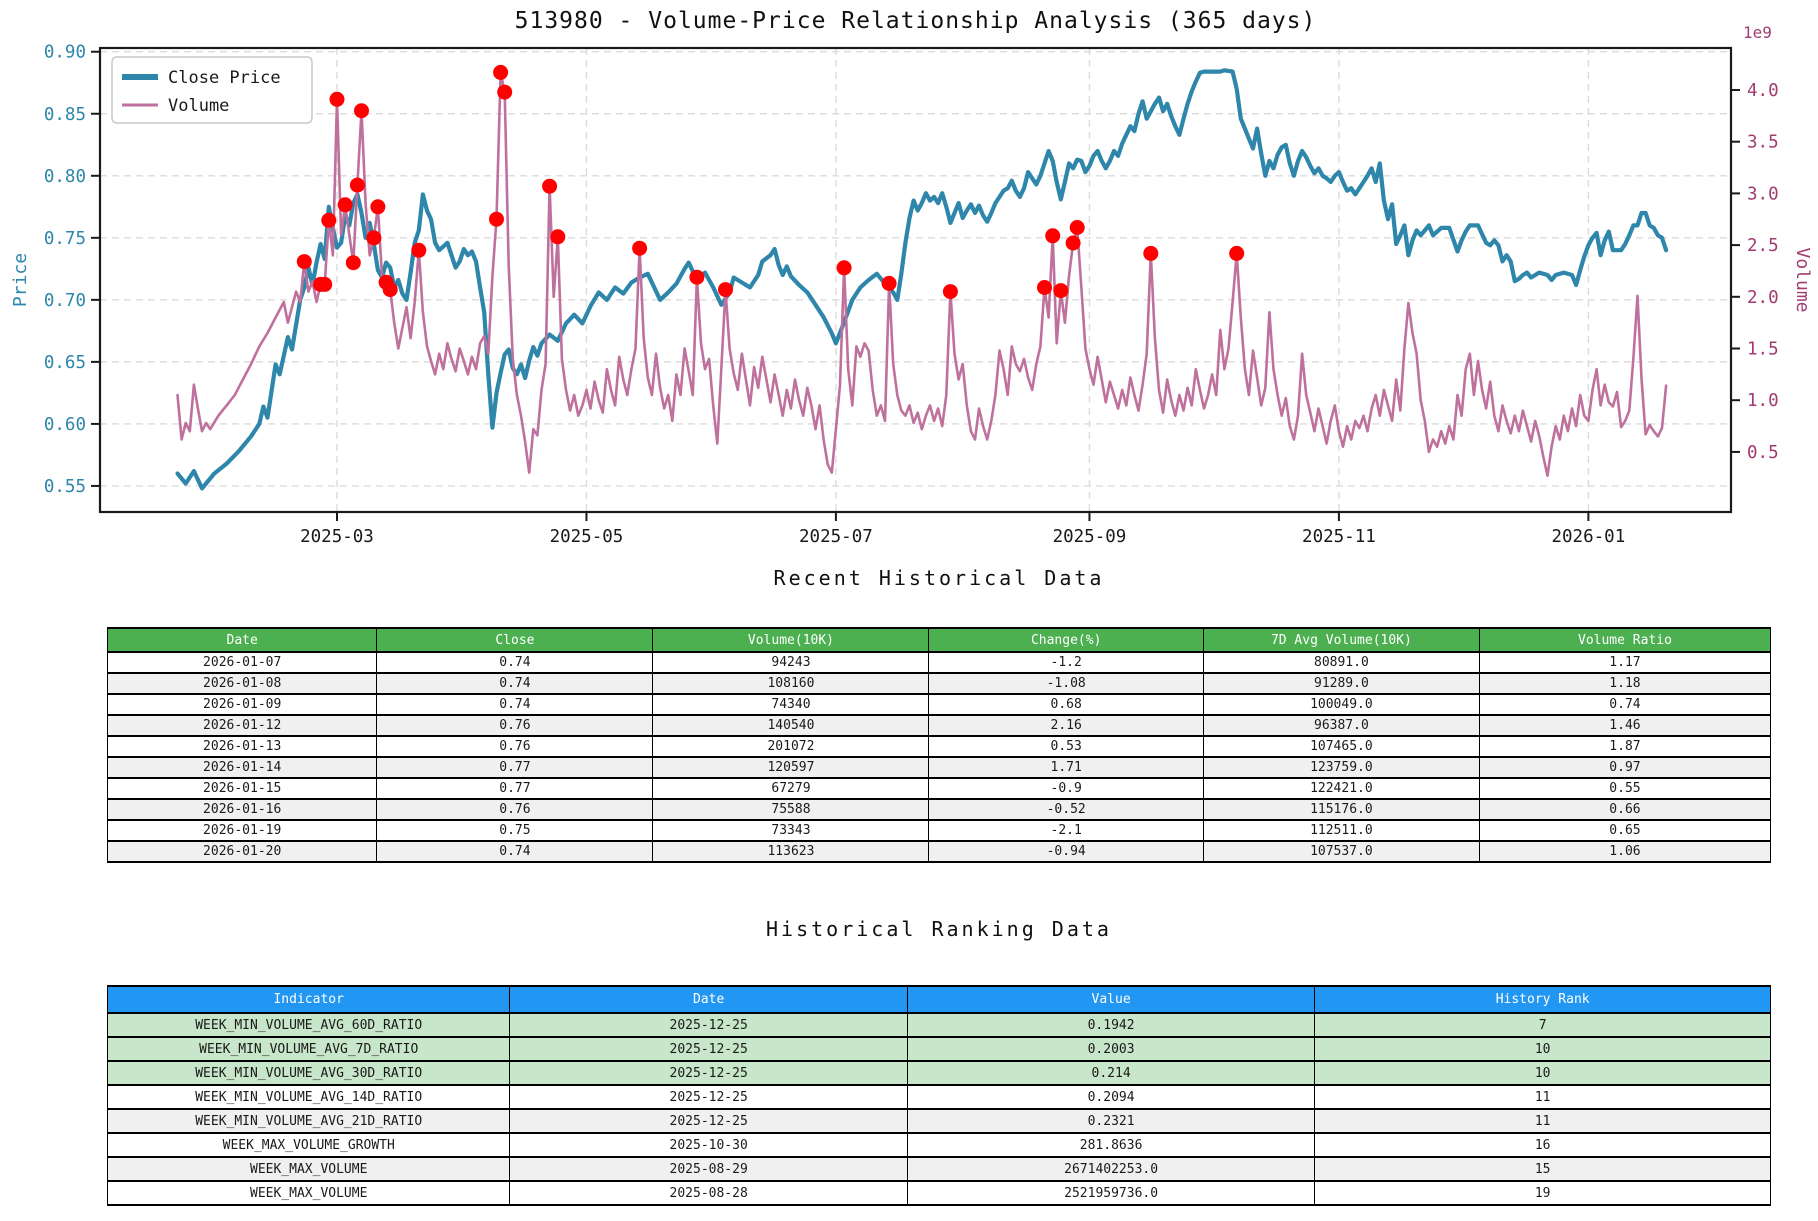 The height and width of the screenshot is (1221, 1818). I want to click on table-cell: 1.06, so click(1625, 851).